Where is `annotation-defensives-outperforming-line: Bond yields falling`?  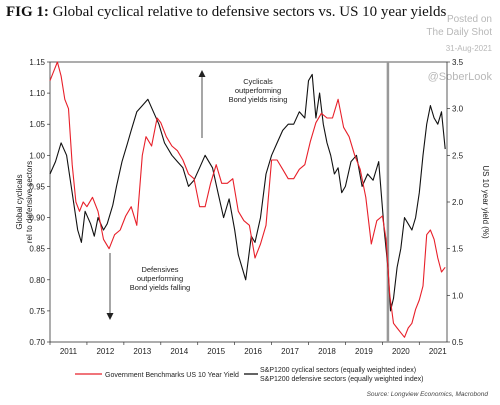
annotation-defensives-outperforming-line: Bond yields falling is located at coordinates (160, 287).